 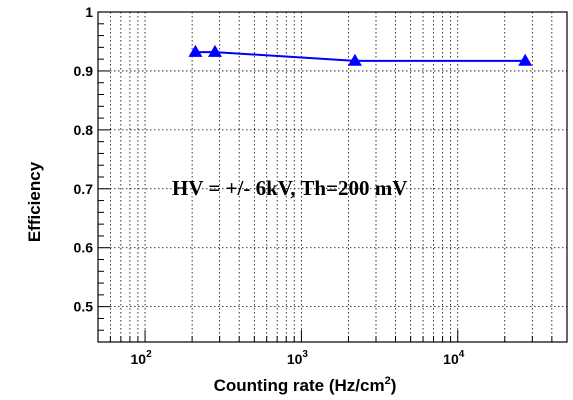 I want to click on x-tick-label-exponent: 2, so click(x=149, y=354).